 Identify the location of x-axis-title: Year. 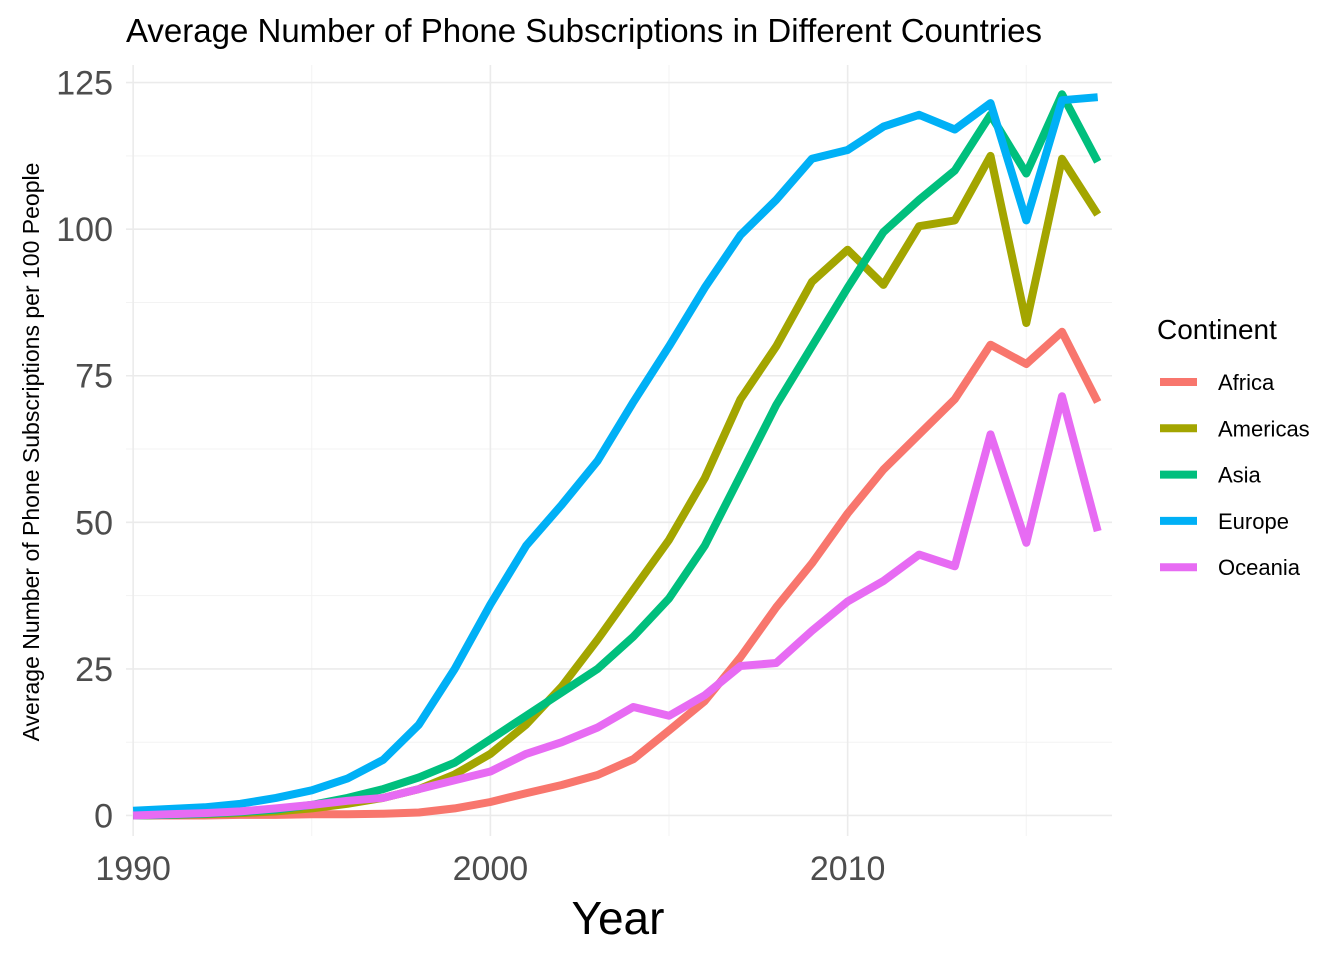
(618, 918).